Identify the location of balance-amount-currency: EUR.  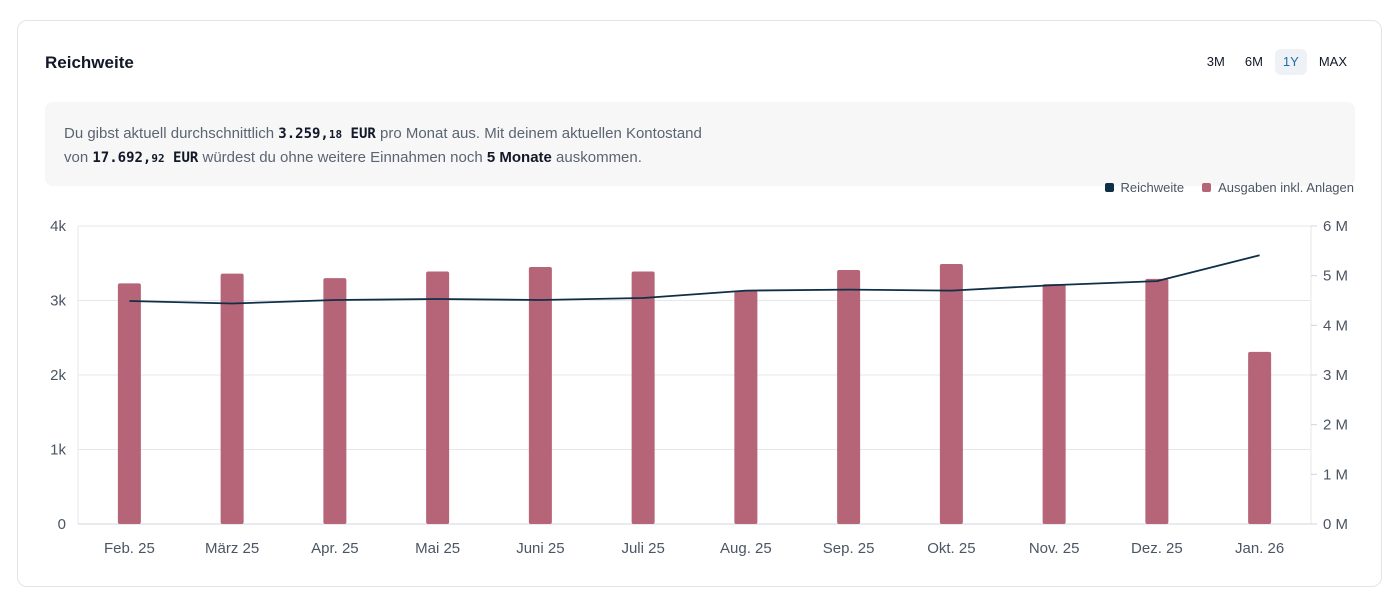
(181, 158).